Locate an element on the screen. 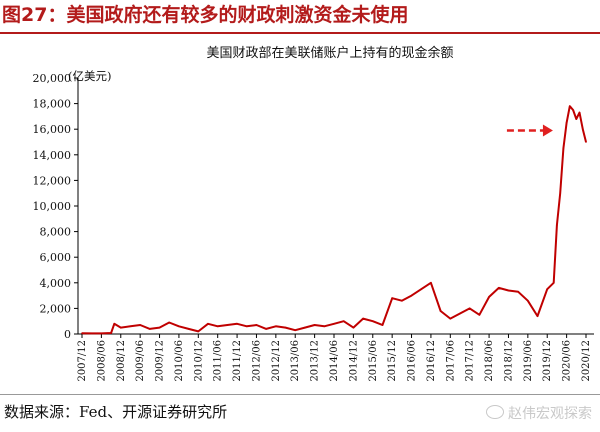 Image resolution: width=600 pixels, height=432 pixels. x-tick-label: 2015/12 is located at coordinates (392, 361).